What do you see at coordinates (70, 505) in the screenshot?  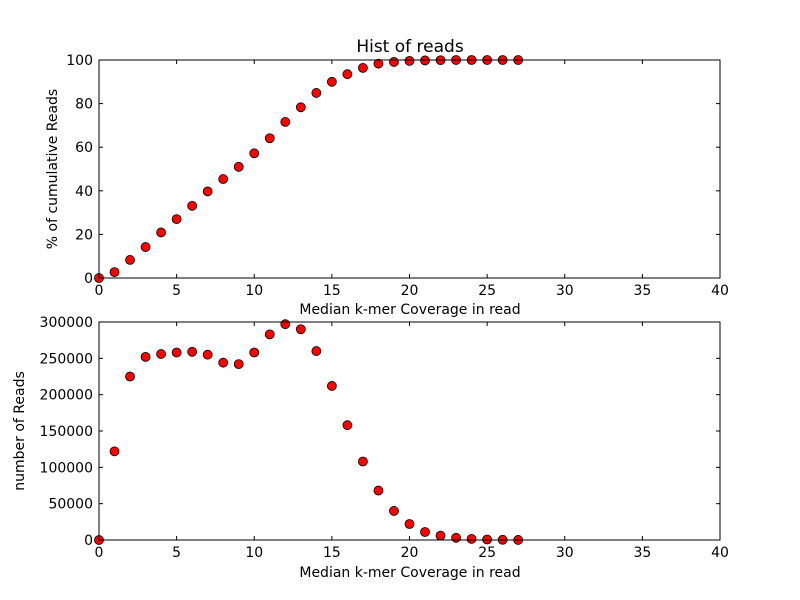 I see `y-tick-label: 50000` at bounding box center [70, 505].